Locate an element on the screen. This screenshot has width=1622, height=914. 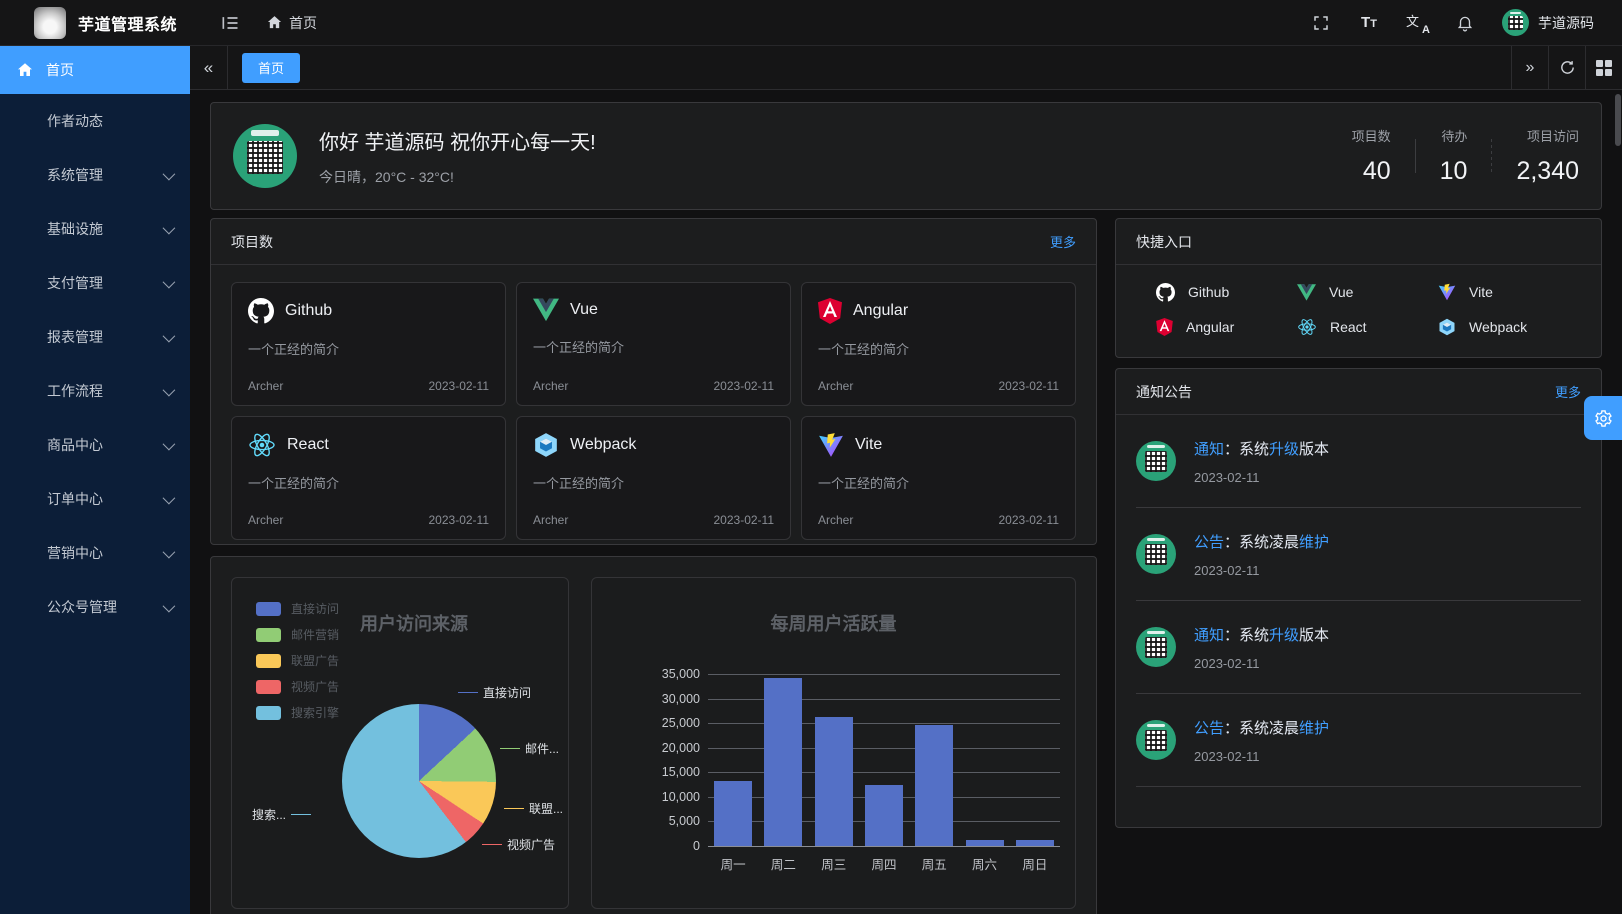
project-card-webpack: Webpack 一个正经的简介 Archer 2023-02-11 is located at coordinates (653, 478).